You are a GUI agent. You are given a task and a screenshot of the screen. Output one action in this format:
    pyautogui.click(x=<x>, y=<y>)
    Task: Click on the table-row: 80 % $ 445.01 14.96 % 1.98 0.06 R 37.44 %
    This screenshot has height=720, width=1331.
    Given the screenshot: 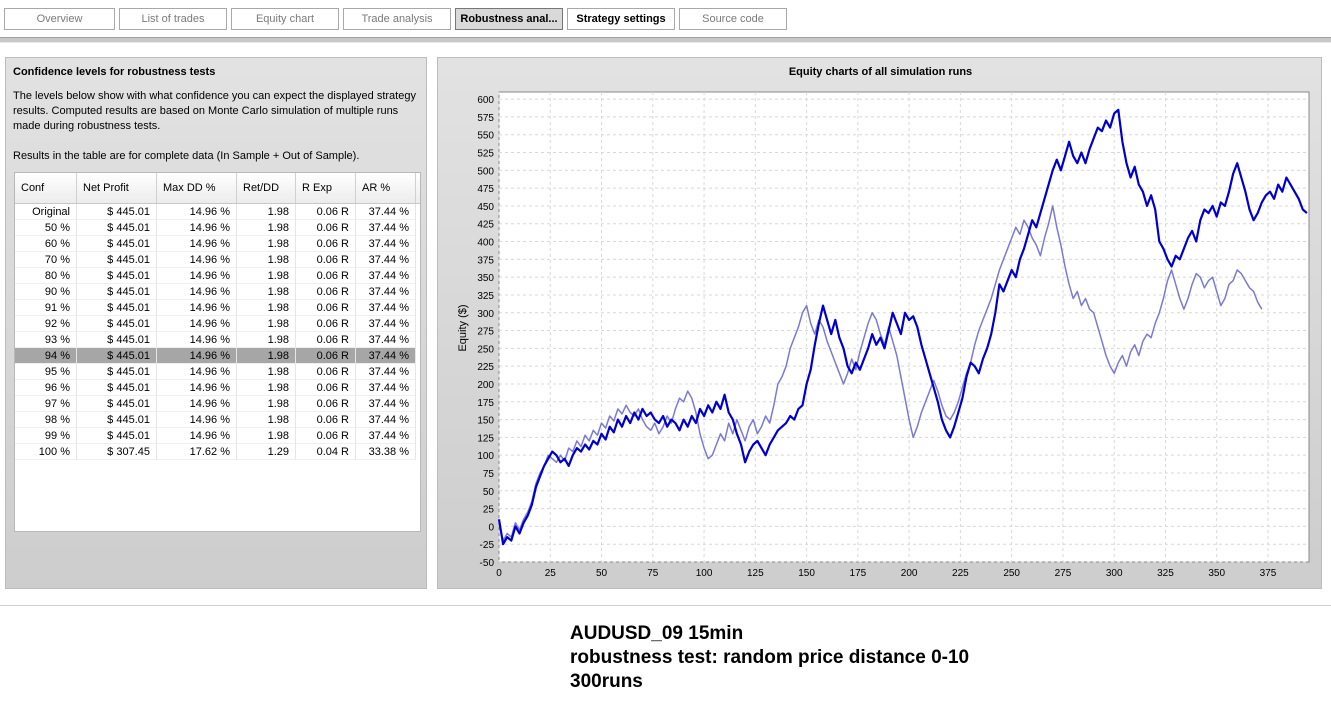 What is the action you would take?
    pyautogui.click(x=215, y=276)
    